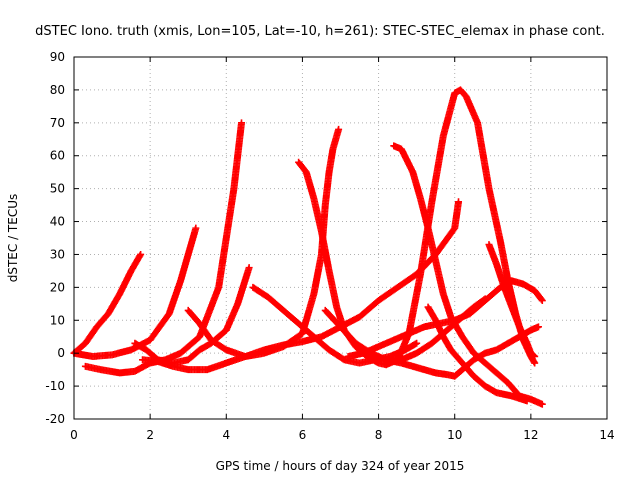 The image size is (640, 480). I want to click on y-tick-label: 20, so click(57, 287).